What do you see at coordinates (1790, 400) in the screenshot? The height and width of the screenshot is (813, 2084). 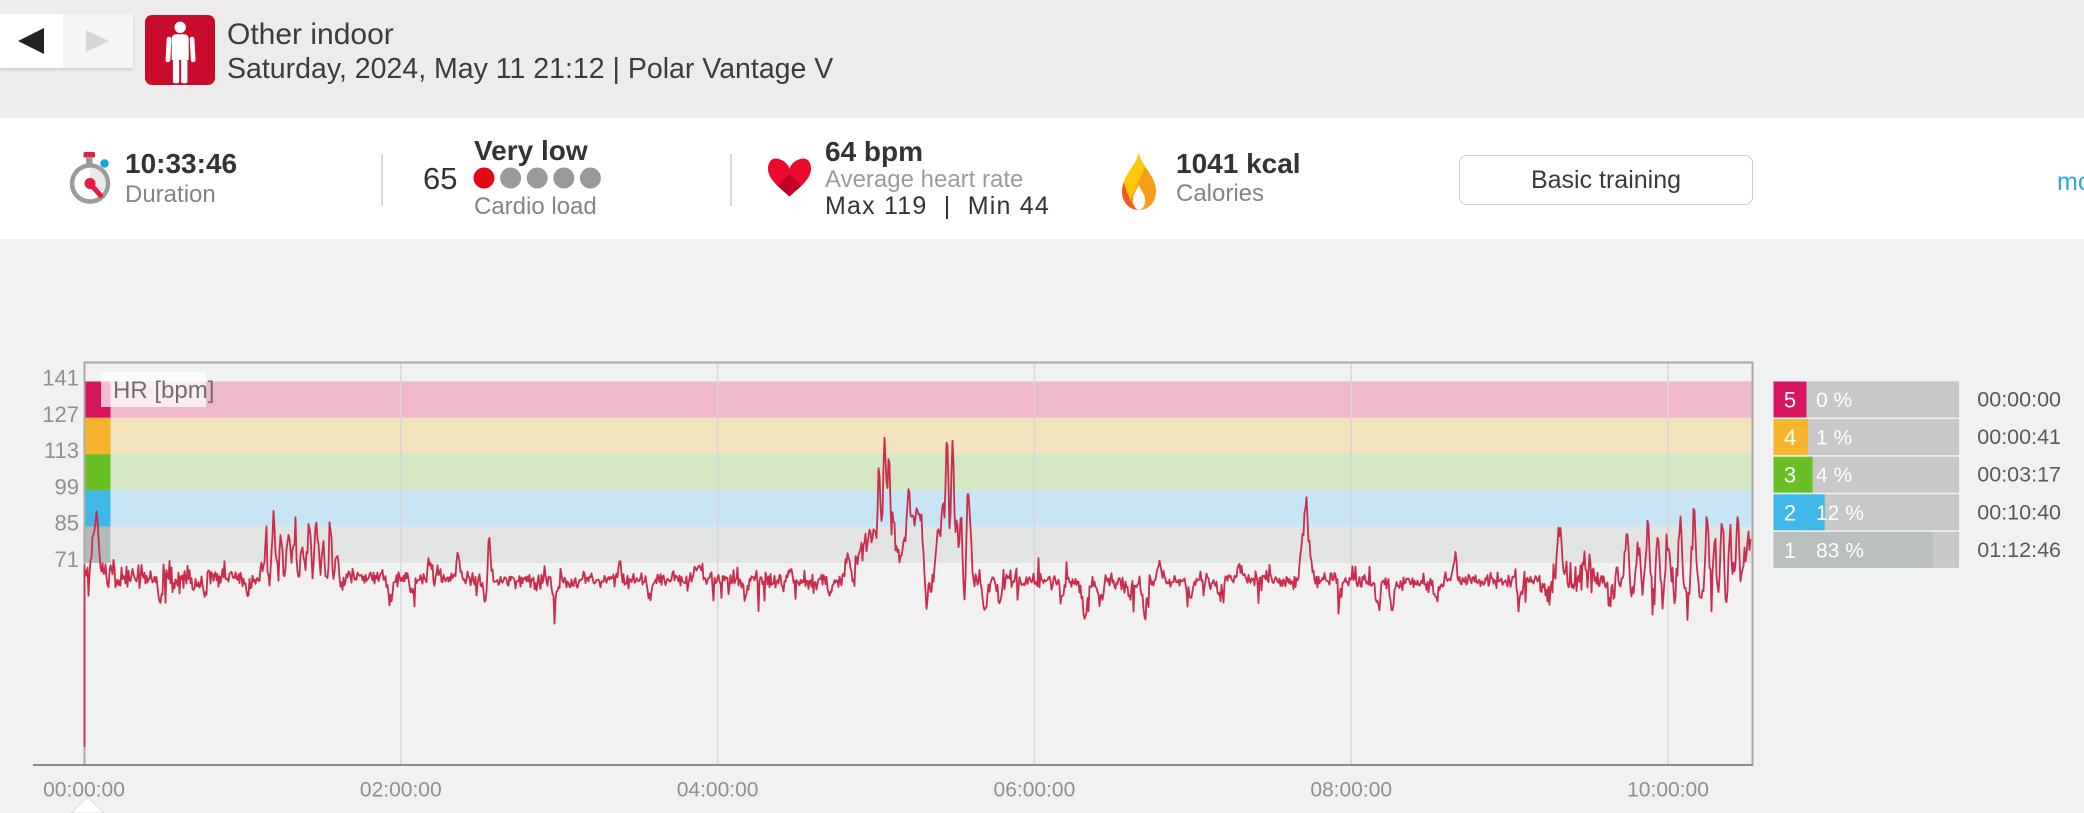 I see `svg-text: 5` at bounding box center [1790, 400].